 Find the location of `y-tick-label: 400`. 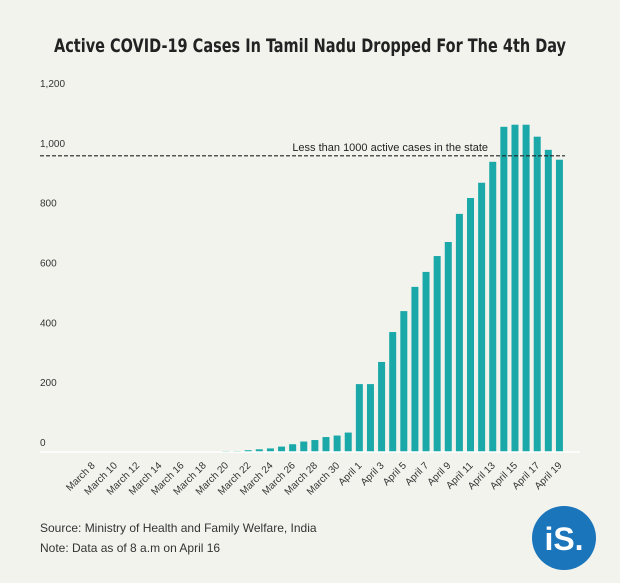

y-tick-label: 400 is located at coordinates (48, 323).